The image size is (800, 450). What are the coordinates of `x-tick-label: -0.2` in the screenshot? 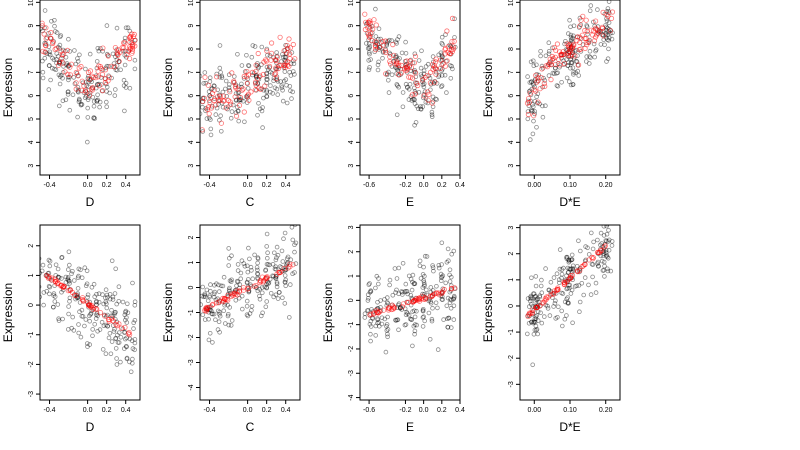 It's located at (405, 185).